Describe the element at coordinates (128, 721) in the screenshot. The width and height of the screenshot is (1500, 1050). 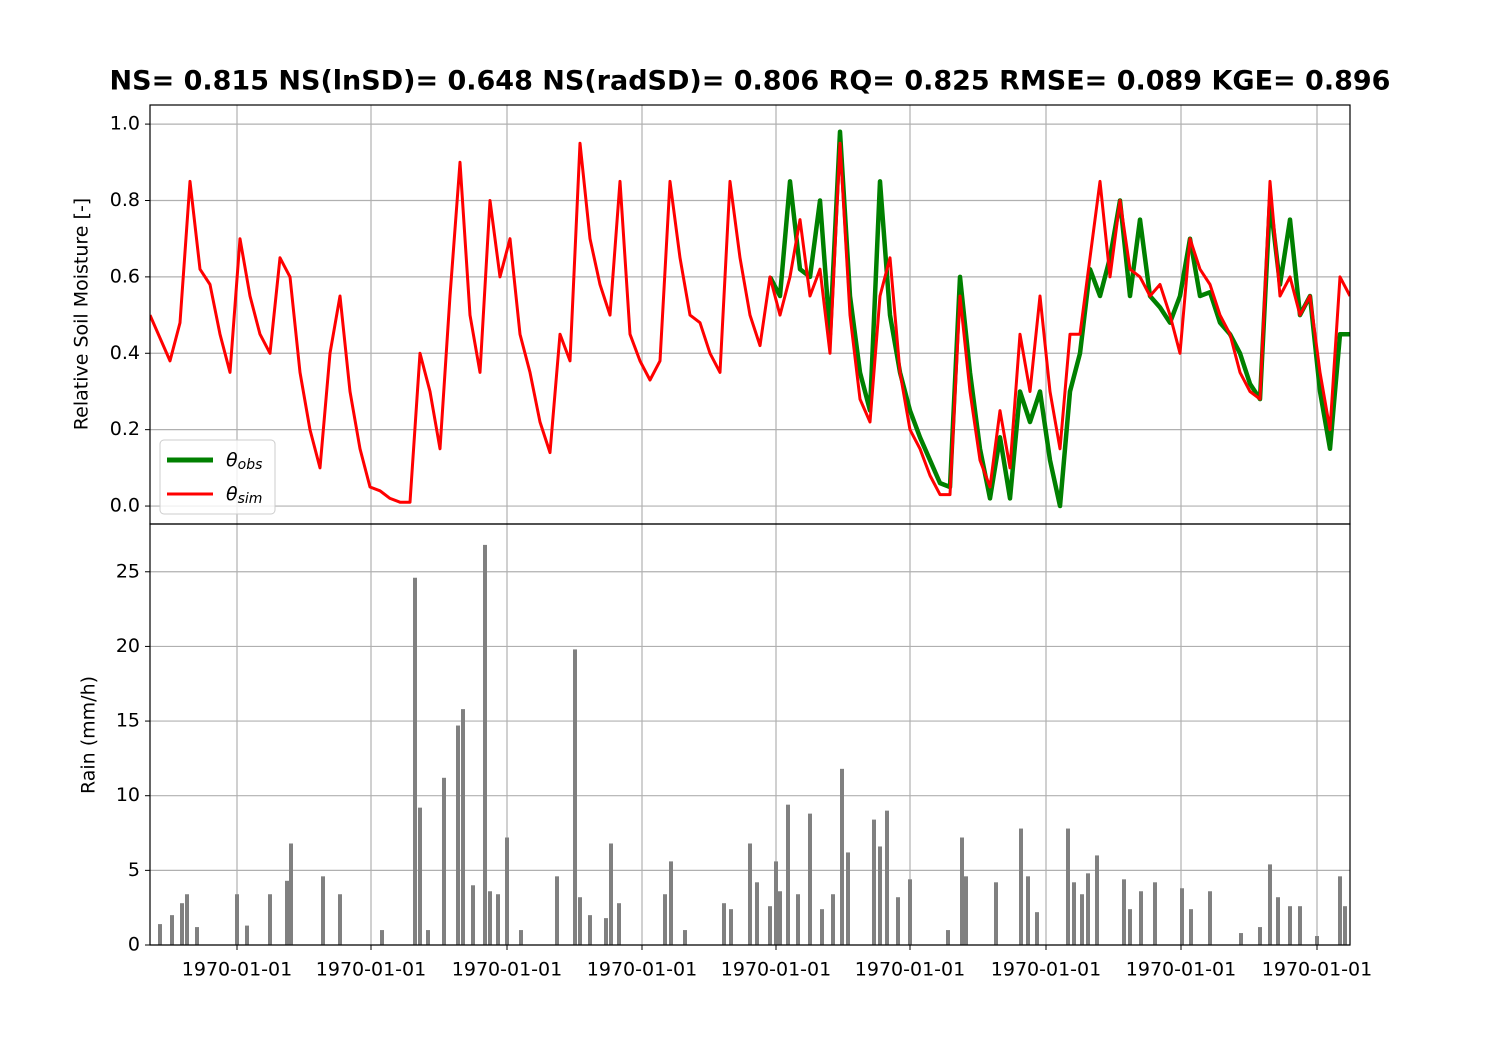
I see `y-tick-label: 15` at that location.